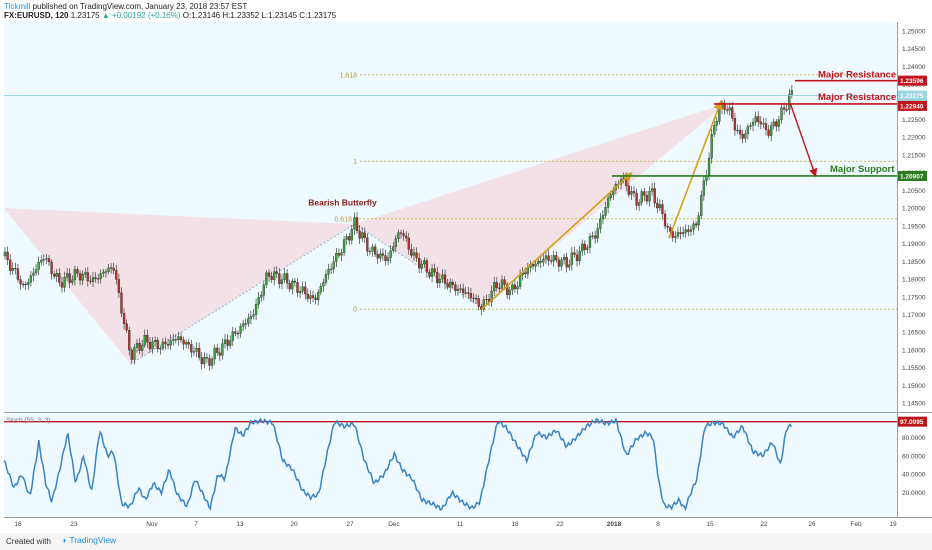 The image size is (932, 550). What do you see at coordinates (912, 422) in the screenshot?
I see `stoch-level-label: 97.0995` at bounding box center [912, 422].